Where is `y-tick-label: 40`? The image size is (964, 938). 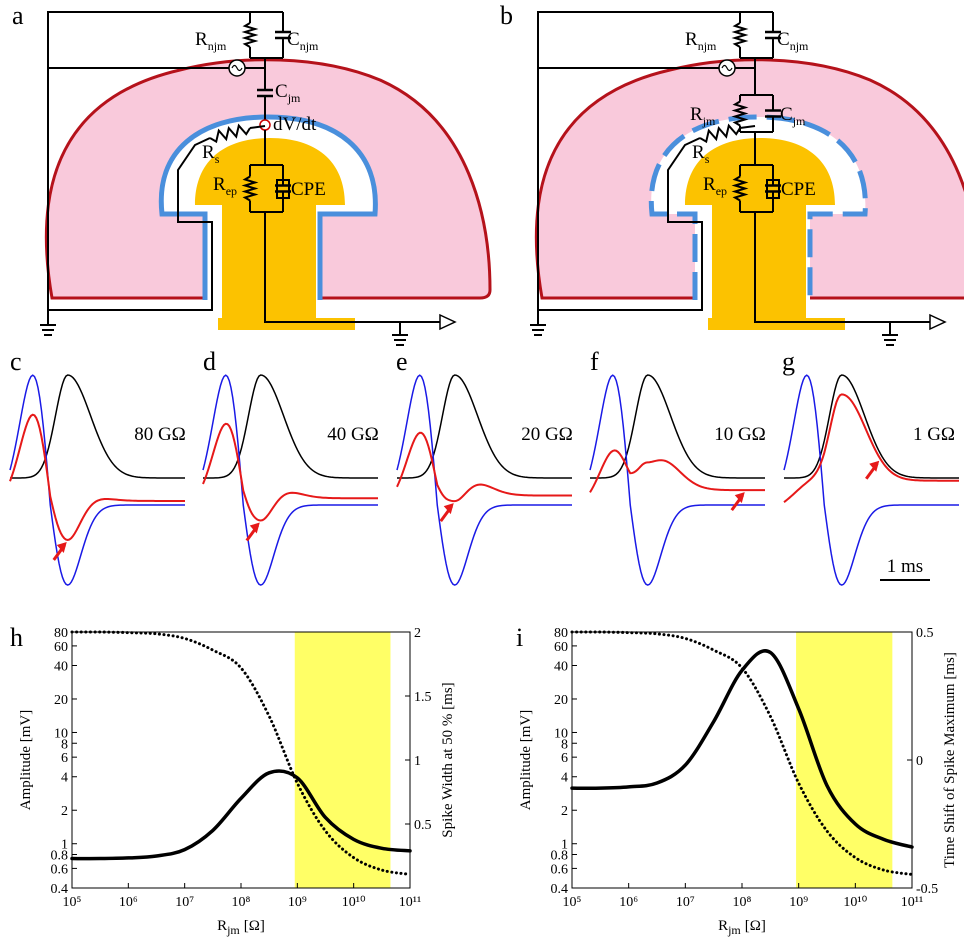
y-tick-label: 40 is located at coordinates (561, 666).